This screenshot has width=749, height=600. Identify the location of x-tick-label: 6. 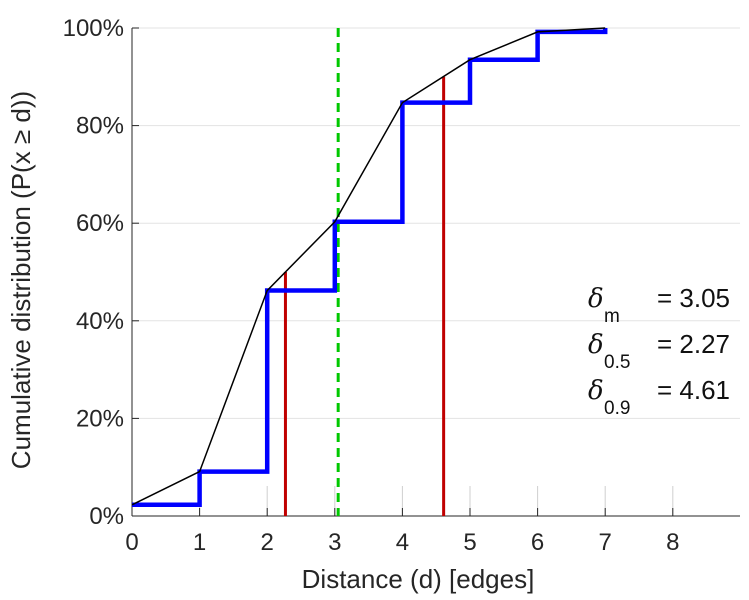
(537, 542).